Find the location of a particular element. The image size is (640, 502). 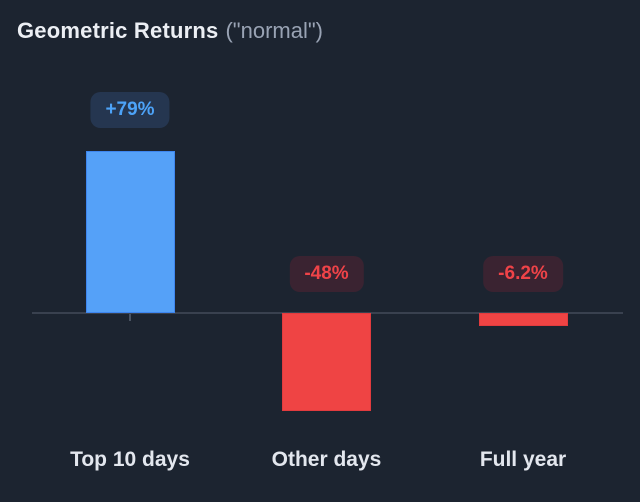

value-badge-other-days: -48% is located at coordinates (326, 274).